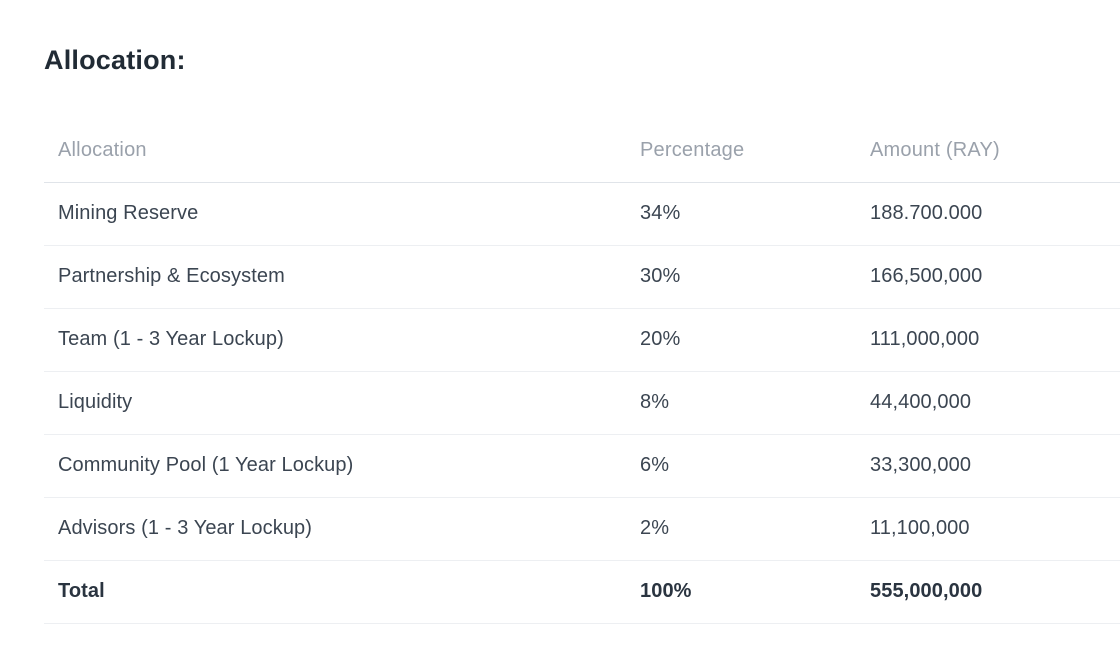 This screenshot has width=1120, height=669. What do you see at coordinates (755, 277) in the screenshot?
I see `cell-percentage: 30%` at bounding box center [755, 277].